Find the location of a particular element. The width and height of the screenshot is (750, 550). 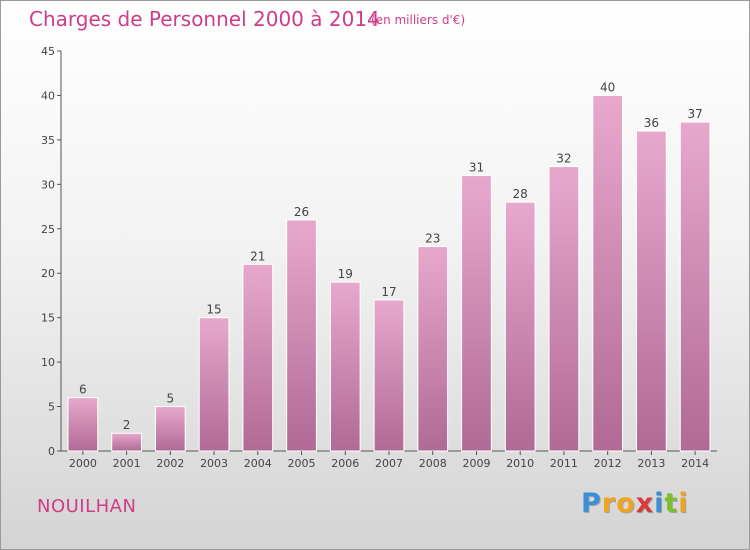

value-label: 28 is located at coordinates (520, 194).